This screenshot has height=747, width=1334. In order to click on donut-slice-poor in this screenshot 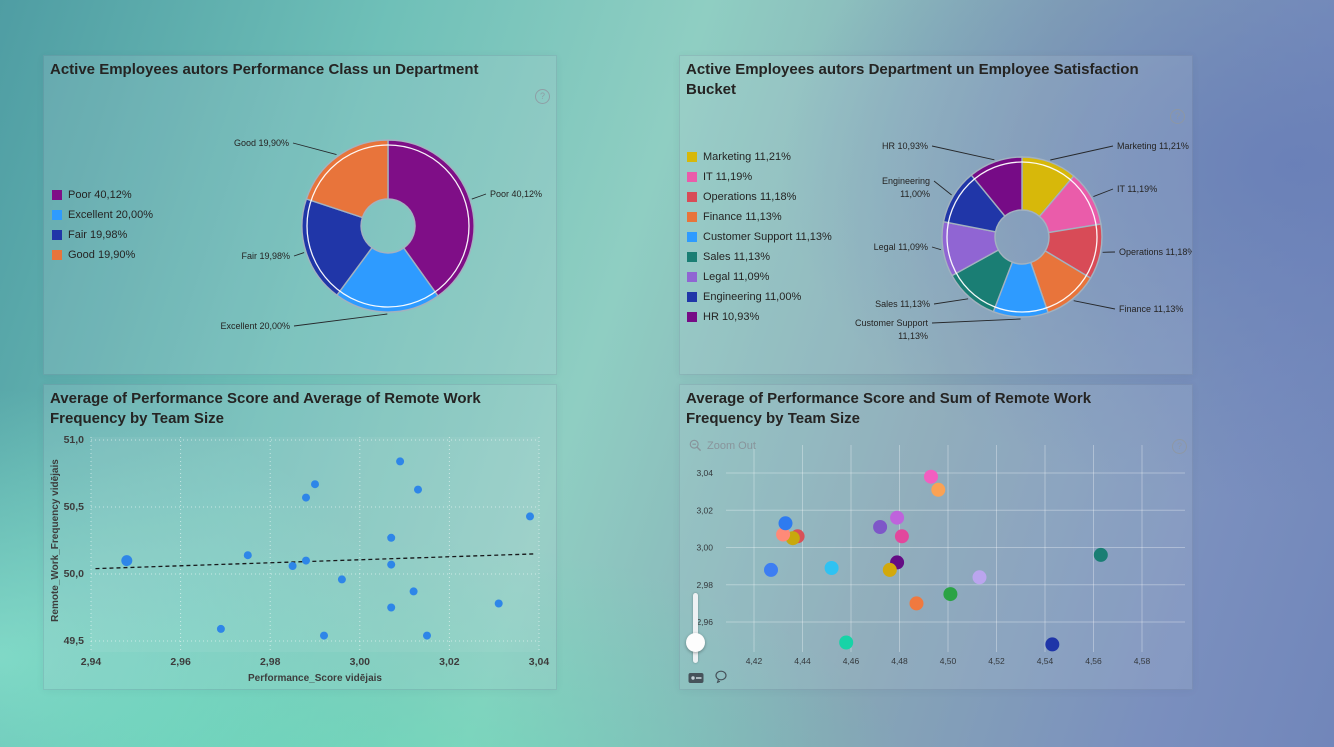, I will do `click(431, 218)`.